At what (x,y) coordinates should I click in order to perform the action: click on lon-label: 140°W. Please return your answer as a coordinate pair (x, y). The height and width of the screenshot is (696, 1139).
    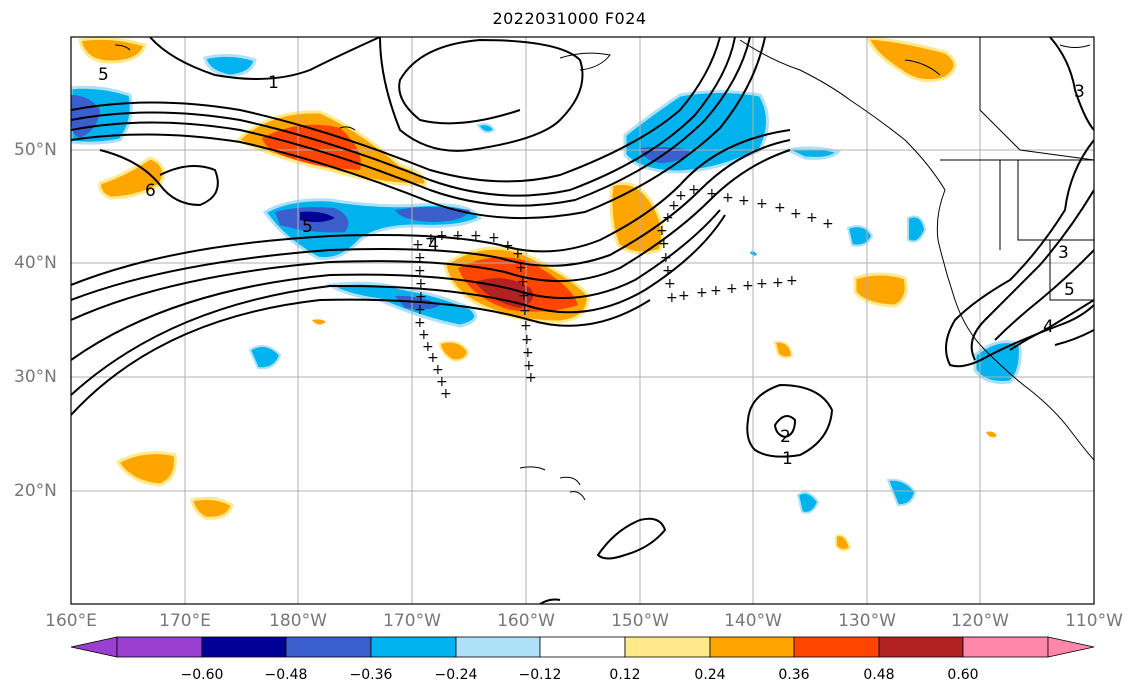
    Looking at the image, I should click on (753, 621).